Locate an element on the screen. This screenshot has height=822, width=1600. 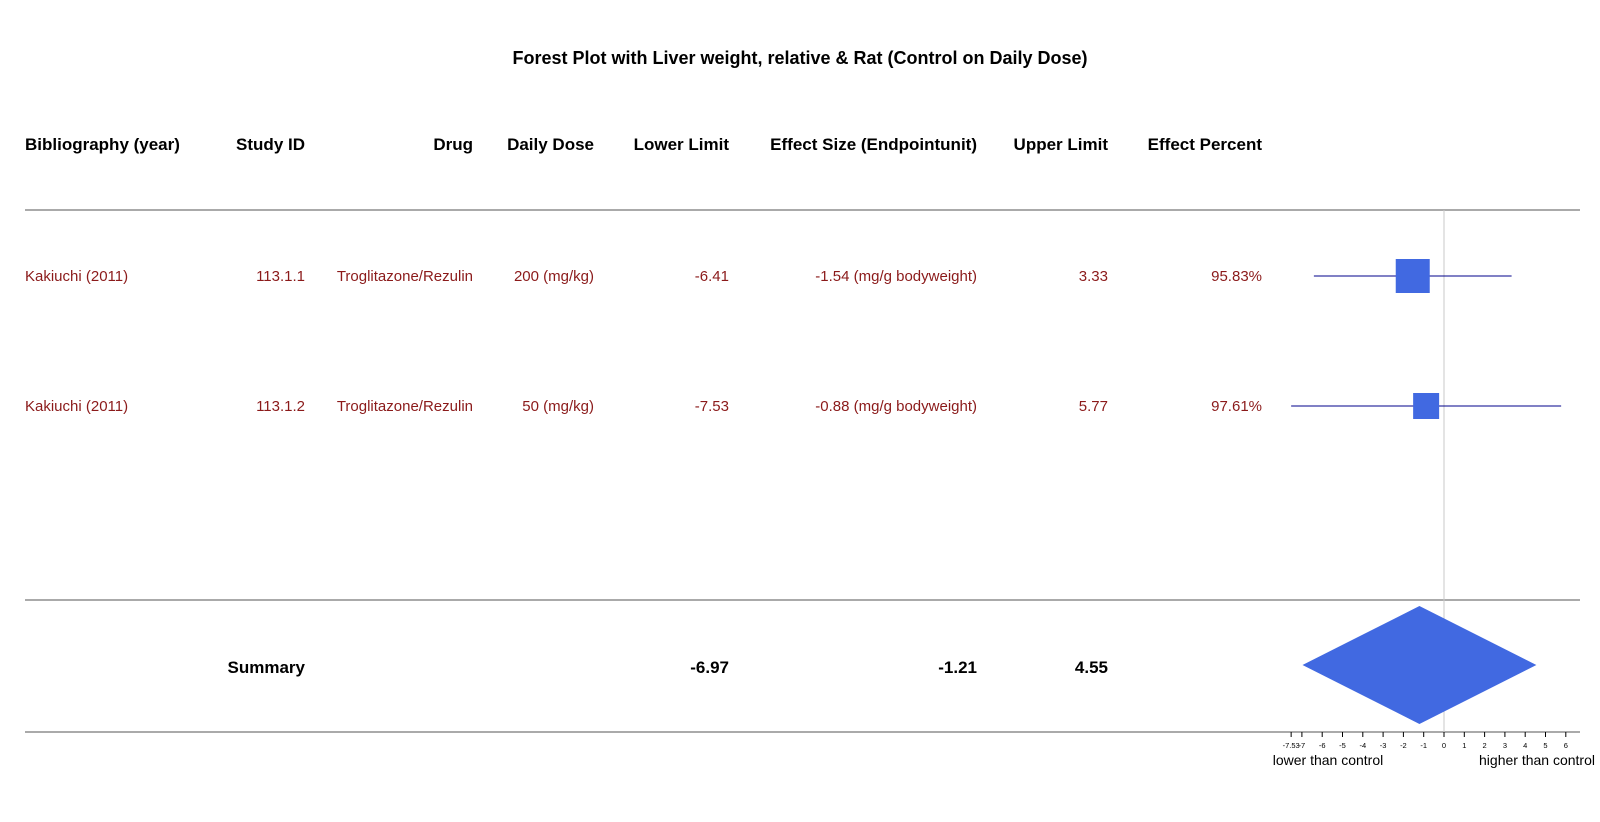
row-percent: 95.83% is located at coordinates (1236, 276).